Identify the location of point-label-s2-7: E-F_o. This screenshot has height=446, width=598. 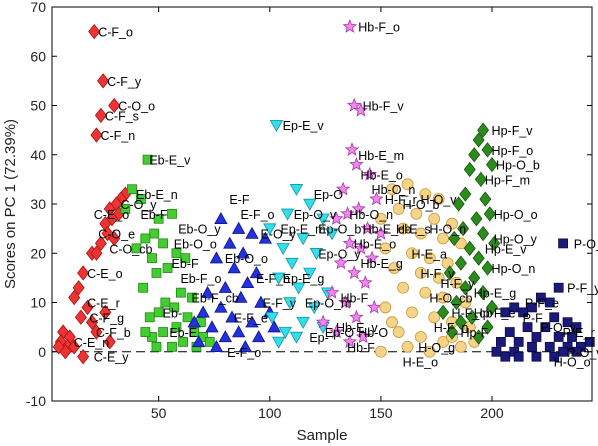
(244, 353).